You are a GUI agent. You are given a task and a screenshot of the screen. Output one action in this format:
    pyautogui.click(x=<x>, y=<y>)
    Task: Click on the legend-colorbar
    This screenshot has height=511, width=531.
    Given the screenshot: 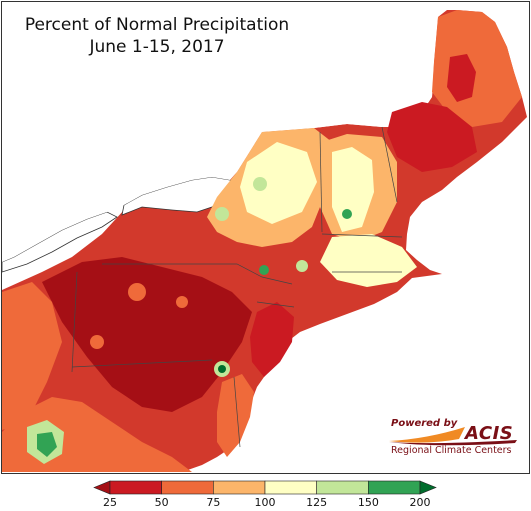 What is the action you would take?
    pyautogui.click(x=265, y=487)
    